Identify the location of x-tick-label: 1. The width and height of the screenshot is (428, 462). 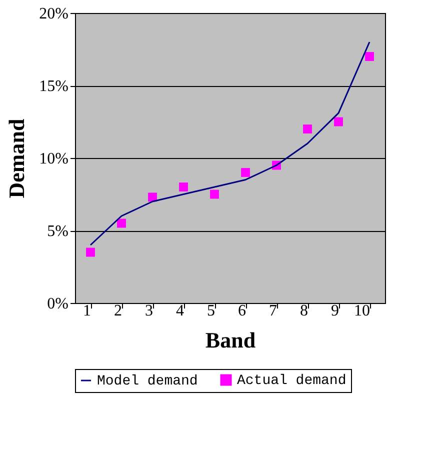
(87, 311).